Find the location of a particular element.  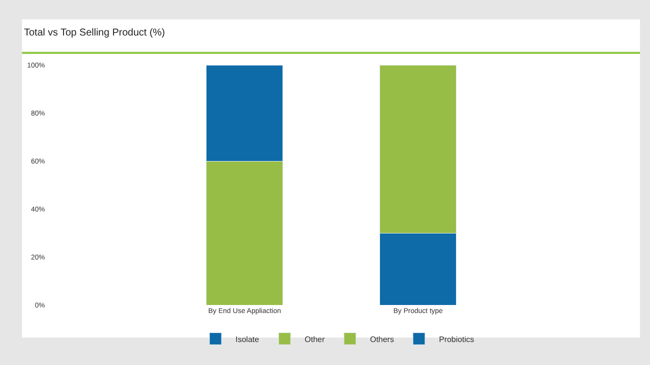

legend-label: Others is located at coordinates (382, 339).